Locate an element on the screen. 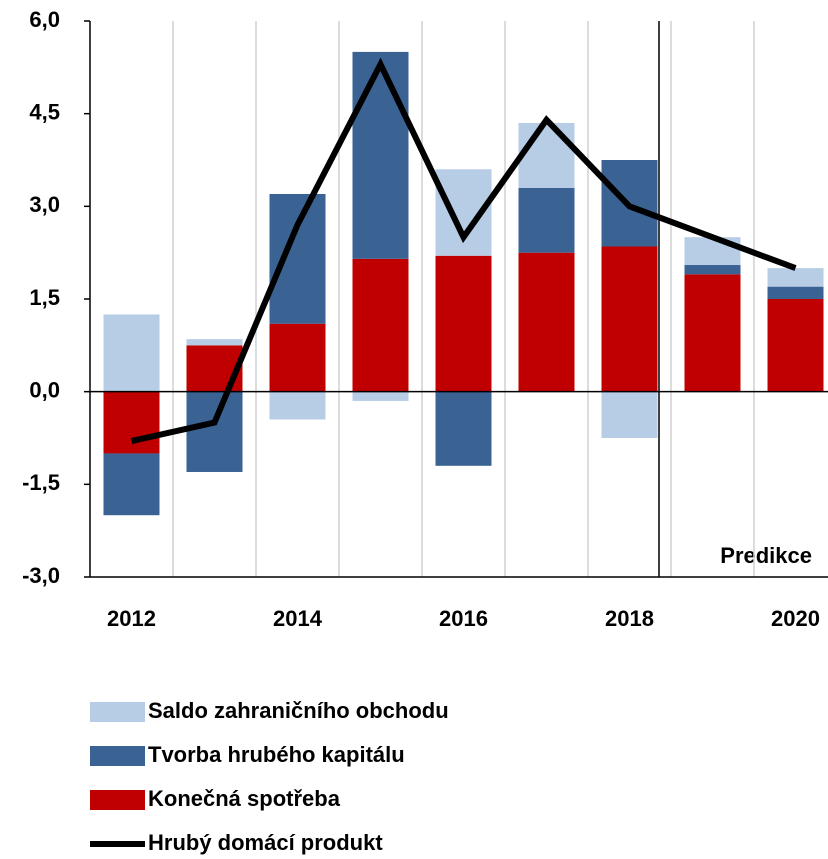 The image size is (828, 859). legend-label: Tvorba hrubého kapitálu is located at coordinates (276, 754).